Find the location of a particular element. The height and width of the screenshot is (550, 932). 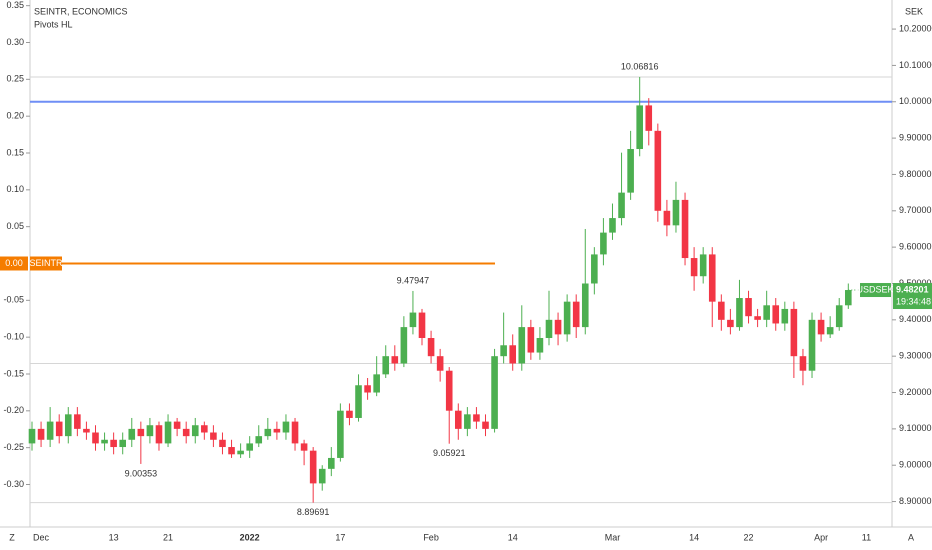

seintr-name-box is located at coordinates (46, 263).